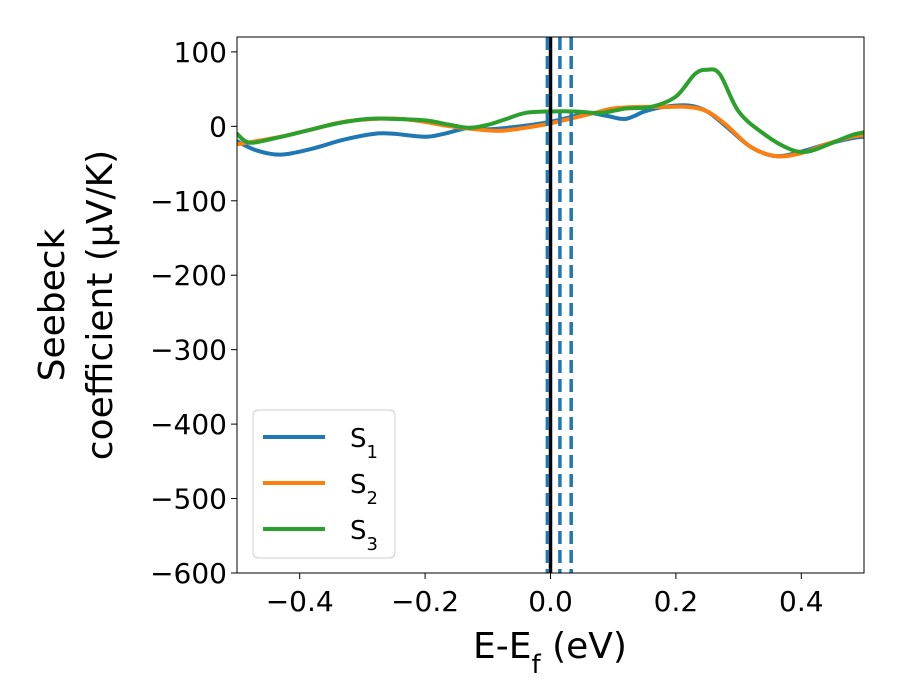 The height and width of the screenshot is (700, 900). What do you see at coordinates (100, 305) in the screenshot?
I see `y-axis-label-line2: coefficient (μV/K)` at bounding box center [100, 305].